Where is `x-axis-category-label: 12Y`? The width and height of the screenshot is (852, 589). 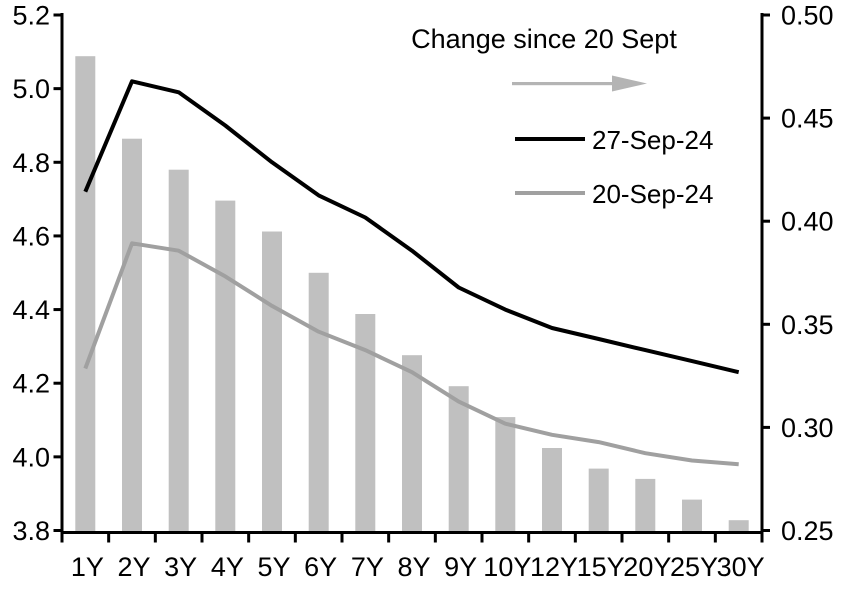 x-axis-category-label: 12Y is located at coordinates (554, 567).